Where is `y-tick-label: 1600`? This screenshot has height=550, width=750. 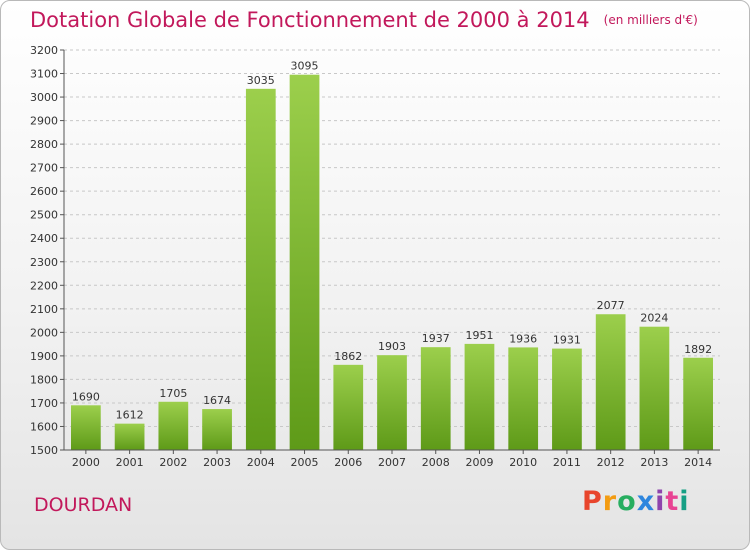
y-tick-label: 1600 is located at coordinates (44, 426).